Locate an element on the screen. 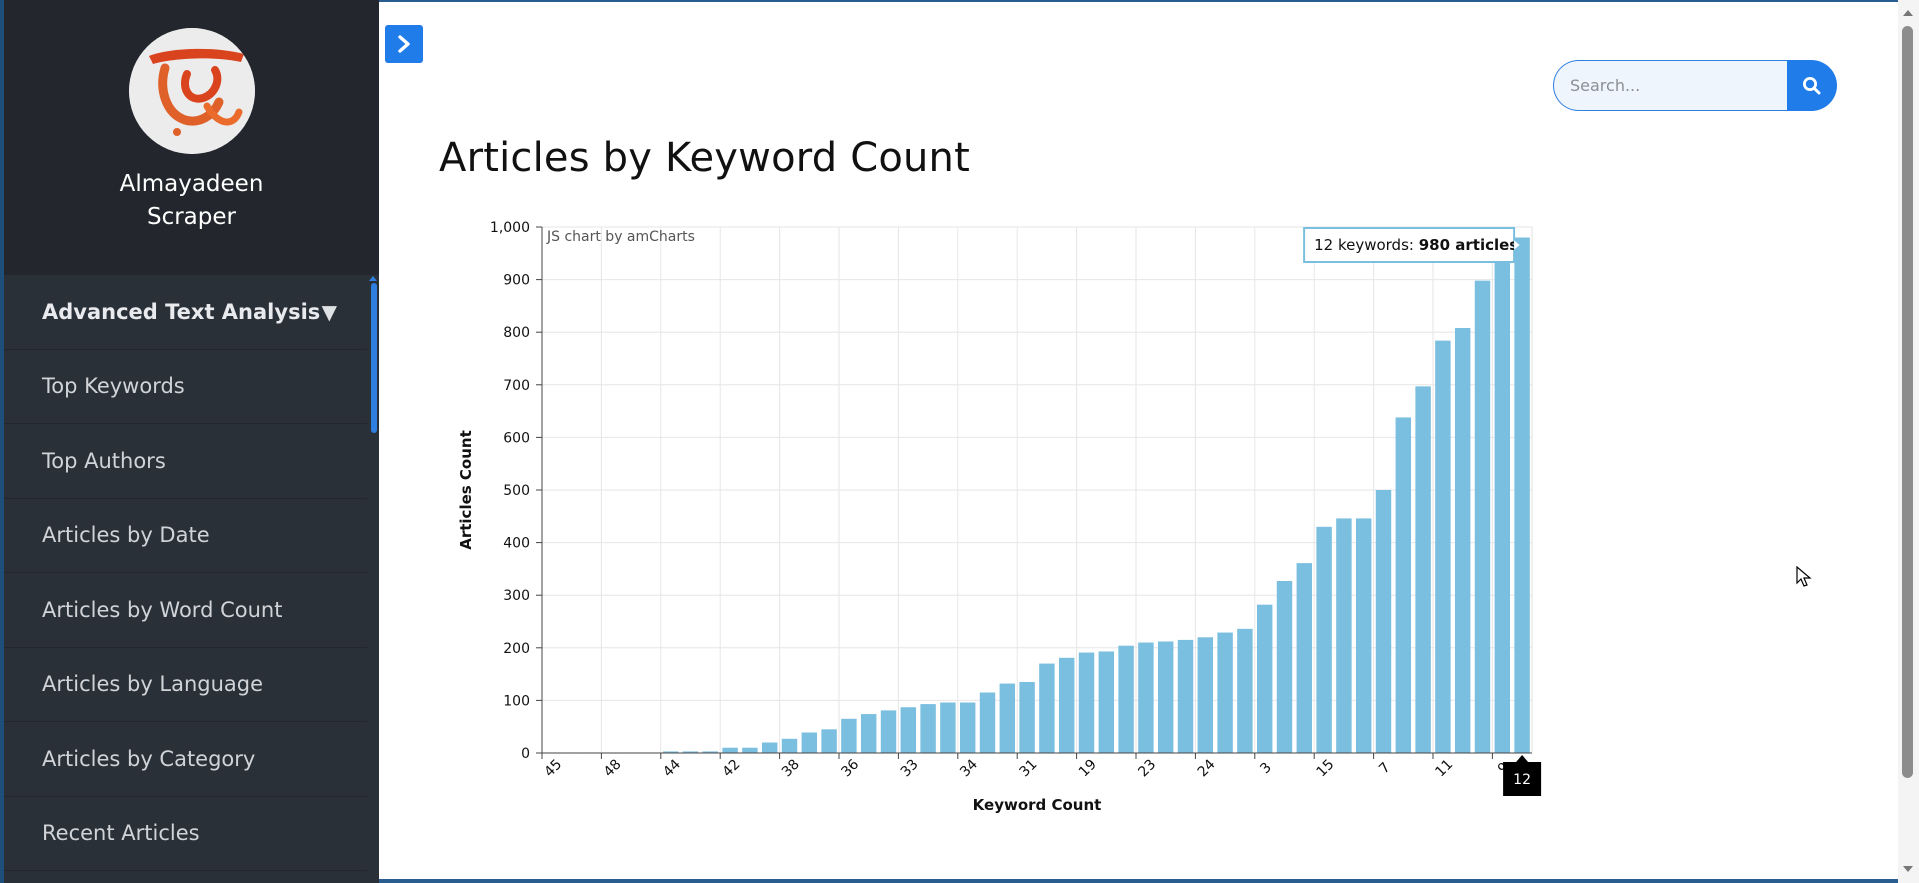  x-cursor-label-pointer is located at coordinates (1522, 758).